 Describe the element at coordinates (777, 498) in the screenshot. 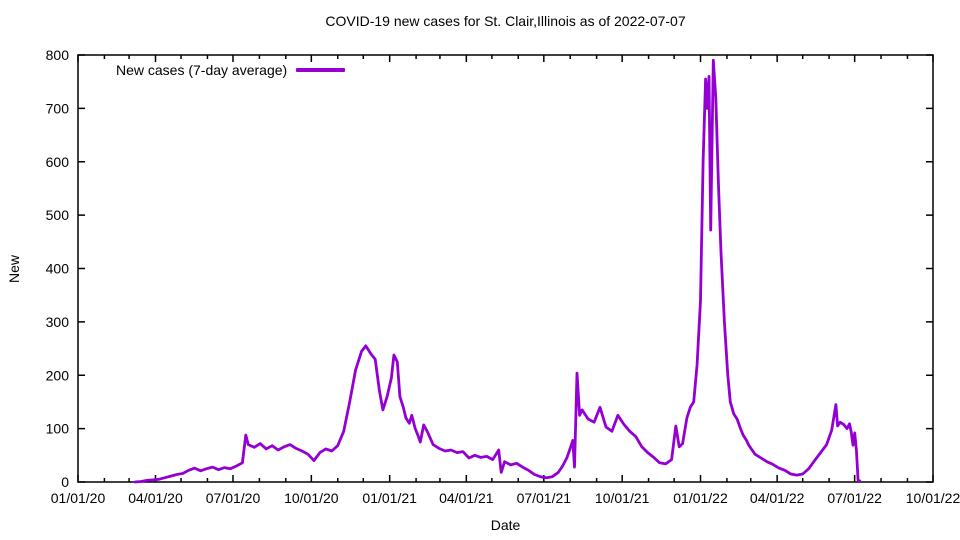

I see `x-tick-label: 04/01/22` at that location.